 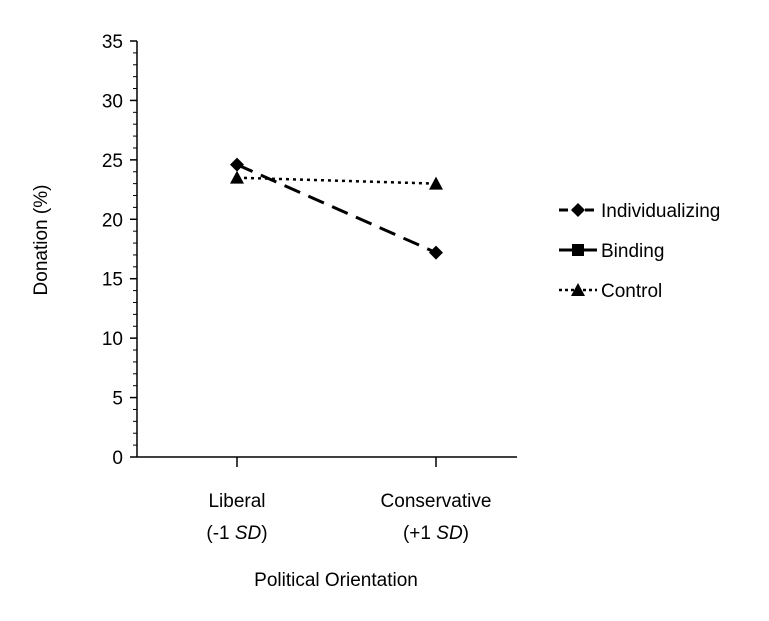 I want to click on y-tick-label: 5, so click(x=117, y=399).